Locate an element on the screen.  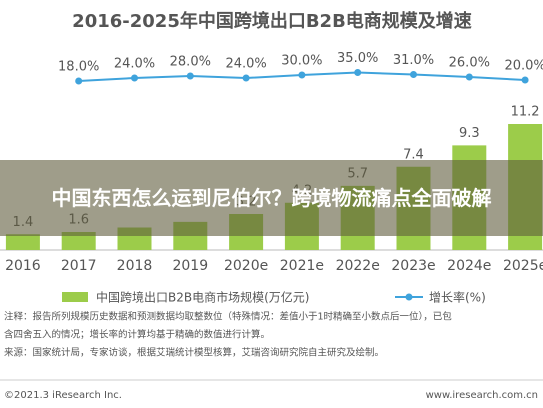
data-label: 31.0% is located at coordinates (413, 60).